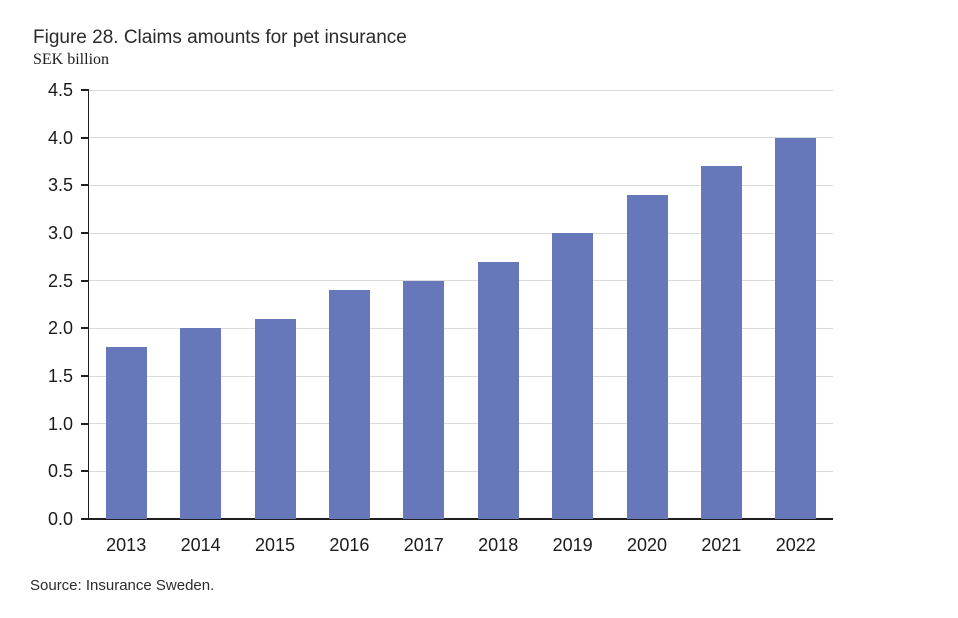 The image size is (958, 618). I want to click on x-tick-label: 2015, so click(275, 545).